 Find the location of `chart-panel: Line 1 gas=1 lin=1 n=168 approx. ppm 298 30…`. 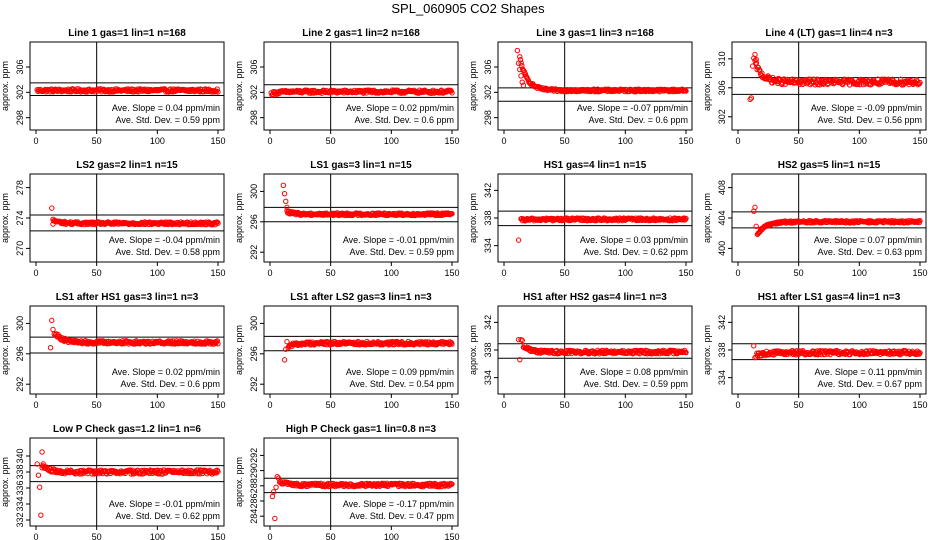

chart-panel: Line 1 gas=1 lin=1 n=168 approx. ppm 298 30… is located at coordinates (113, 87).